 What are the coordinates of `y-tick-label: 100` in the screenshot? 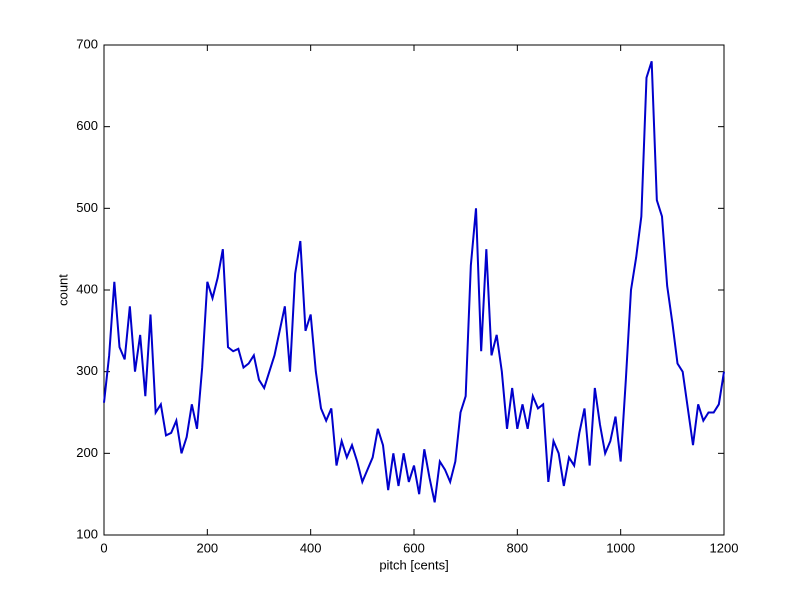 It's located at (87, 533).